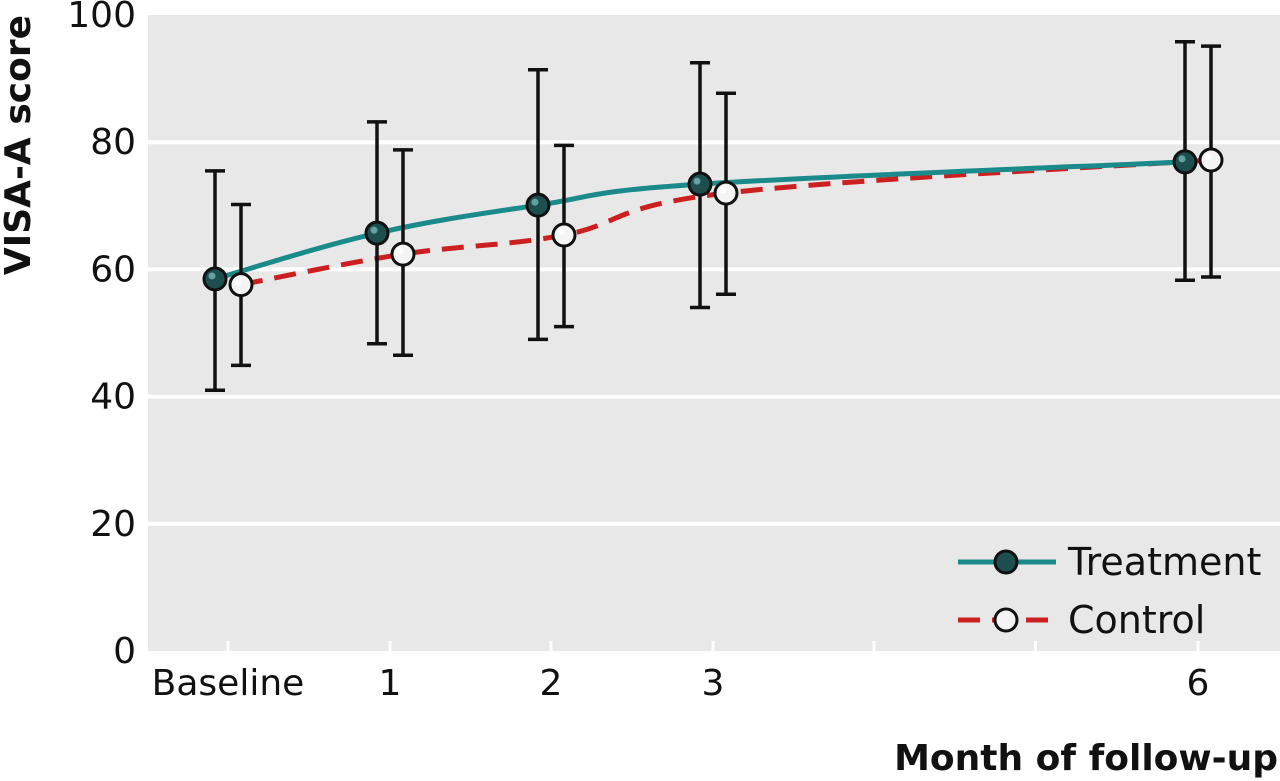 This screenshot has height=781, width=1280. I want to click on x-axis-title: Month of follow-up, so click(1086, 758).